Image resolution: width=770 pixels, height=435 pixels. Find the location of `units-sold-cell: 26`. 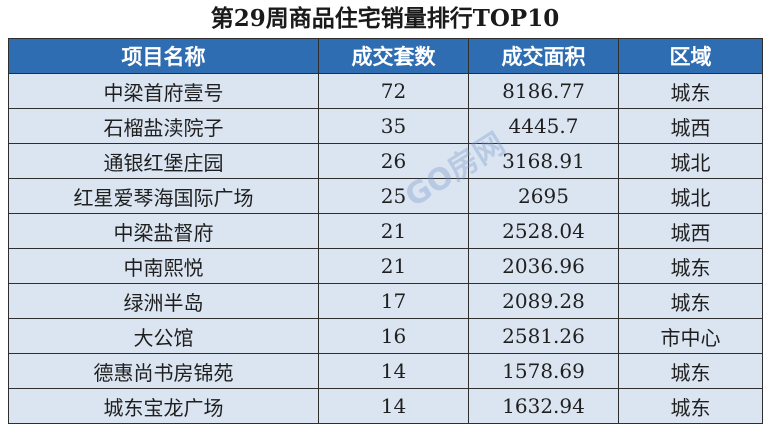

units-sold-cell: 26 is located at coordinates (393, 161).